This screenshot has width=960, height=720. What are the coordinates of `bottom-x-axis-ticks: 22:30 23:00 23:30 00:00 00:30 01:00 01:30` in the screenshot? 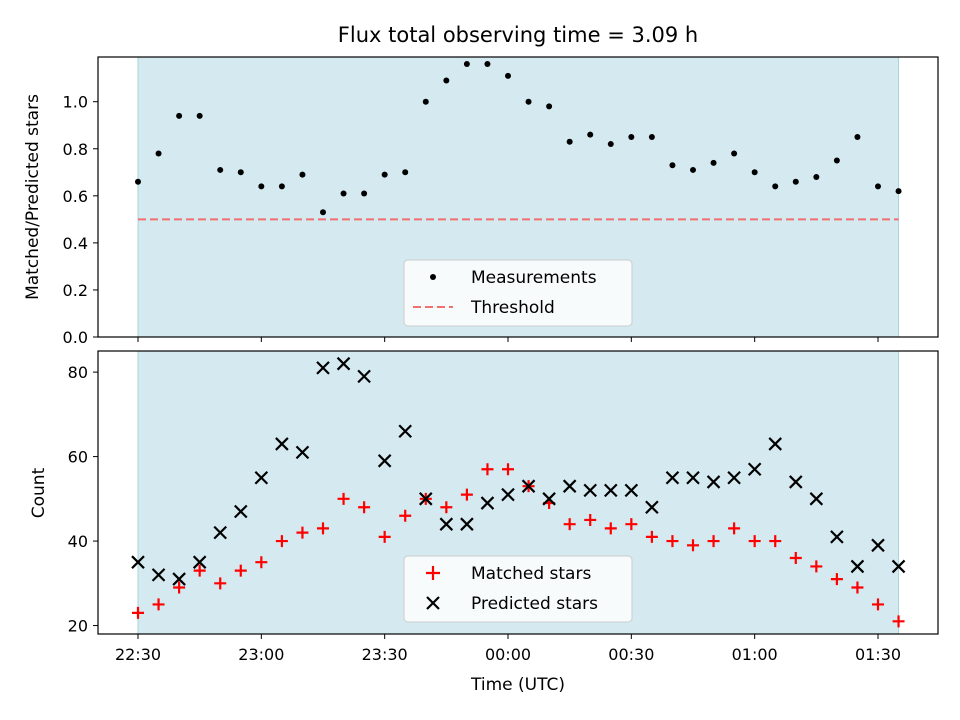 It's located at (508, 649).